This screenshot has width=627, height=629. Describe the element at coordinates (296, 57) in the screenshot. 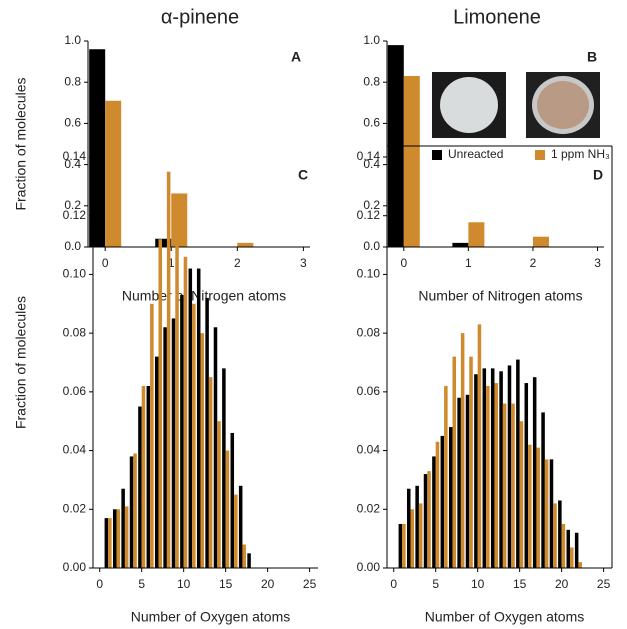

I see `panel-label: A` at that location.